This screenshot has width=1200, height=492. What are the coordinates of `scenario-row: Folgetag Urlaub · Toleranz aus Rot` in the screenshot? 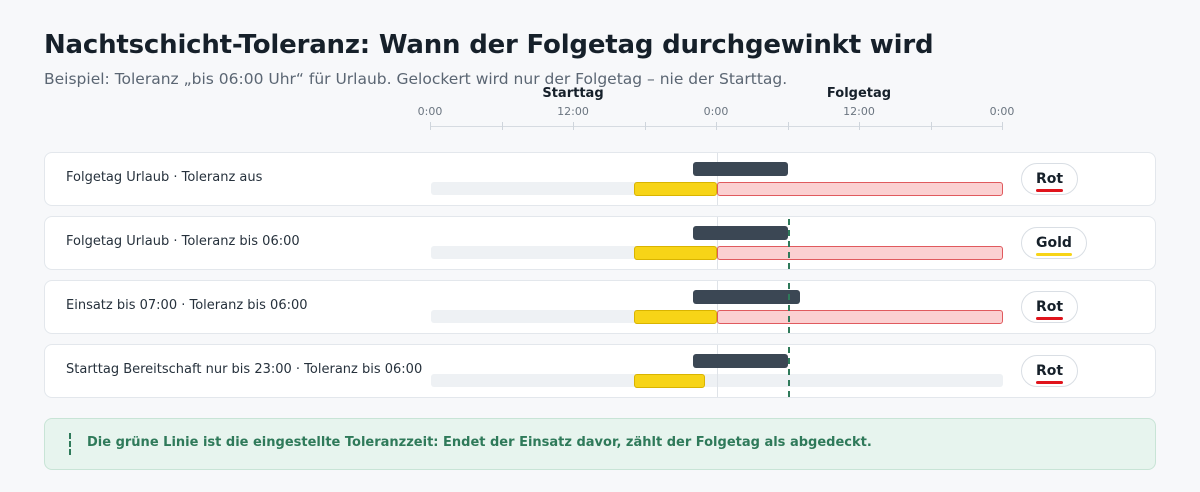 It's located at (600, 179).